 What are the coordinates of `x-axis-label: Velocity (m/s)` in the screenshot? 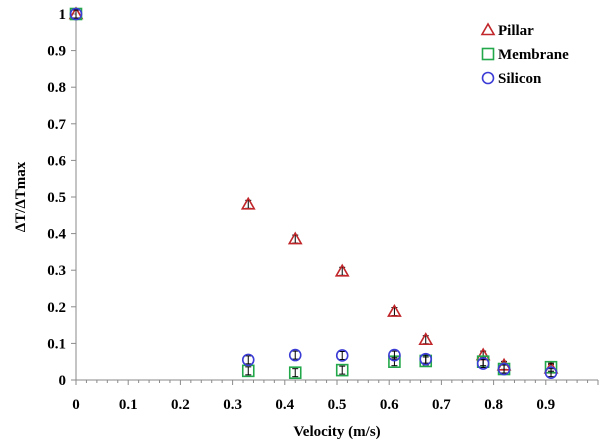 It's located at (336, 432).